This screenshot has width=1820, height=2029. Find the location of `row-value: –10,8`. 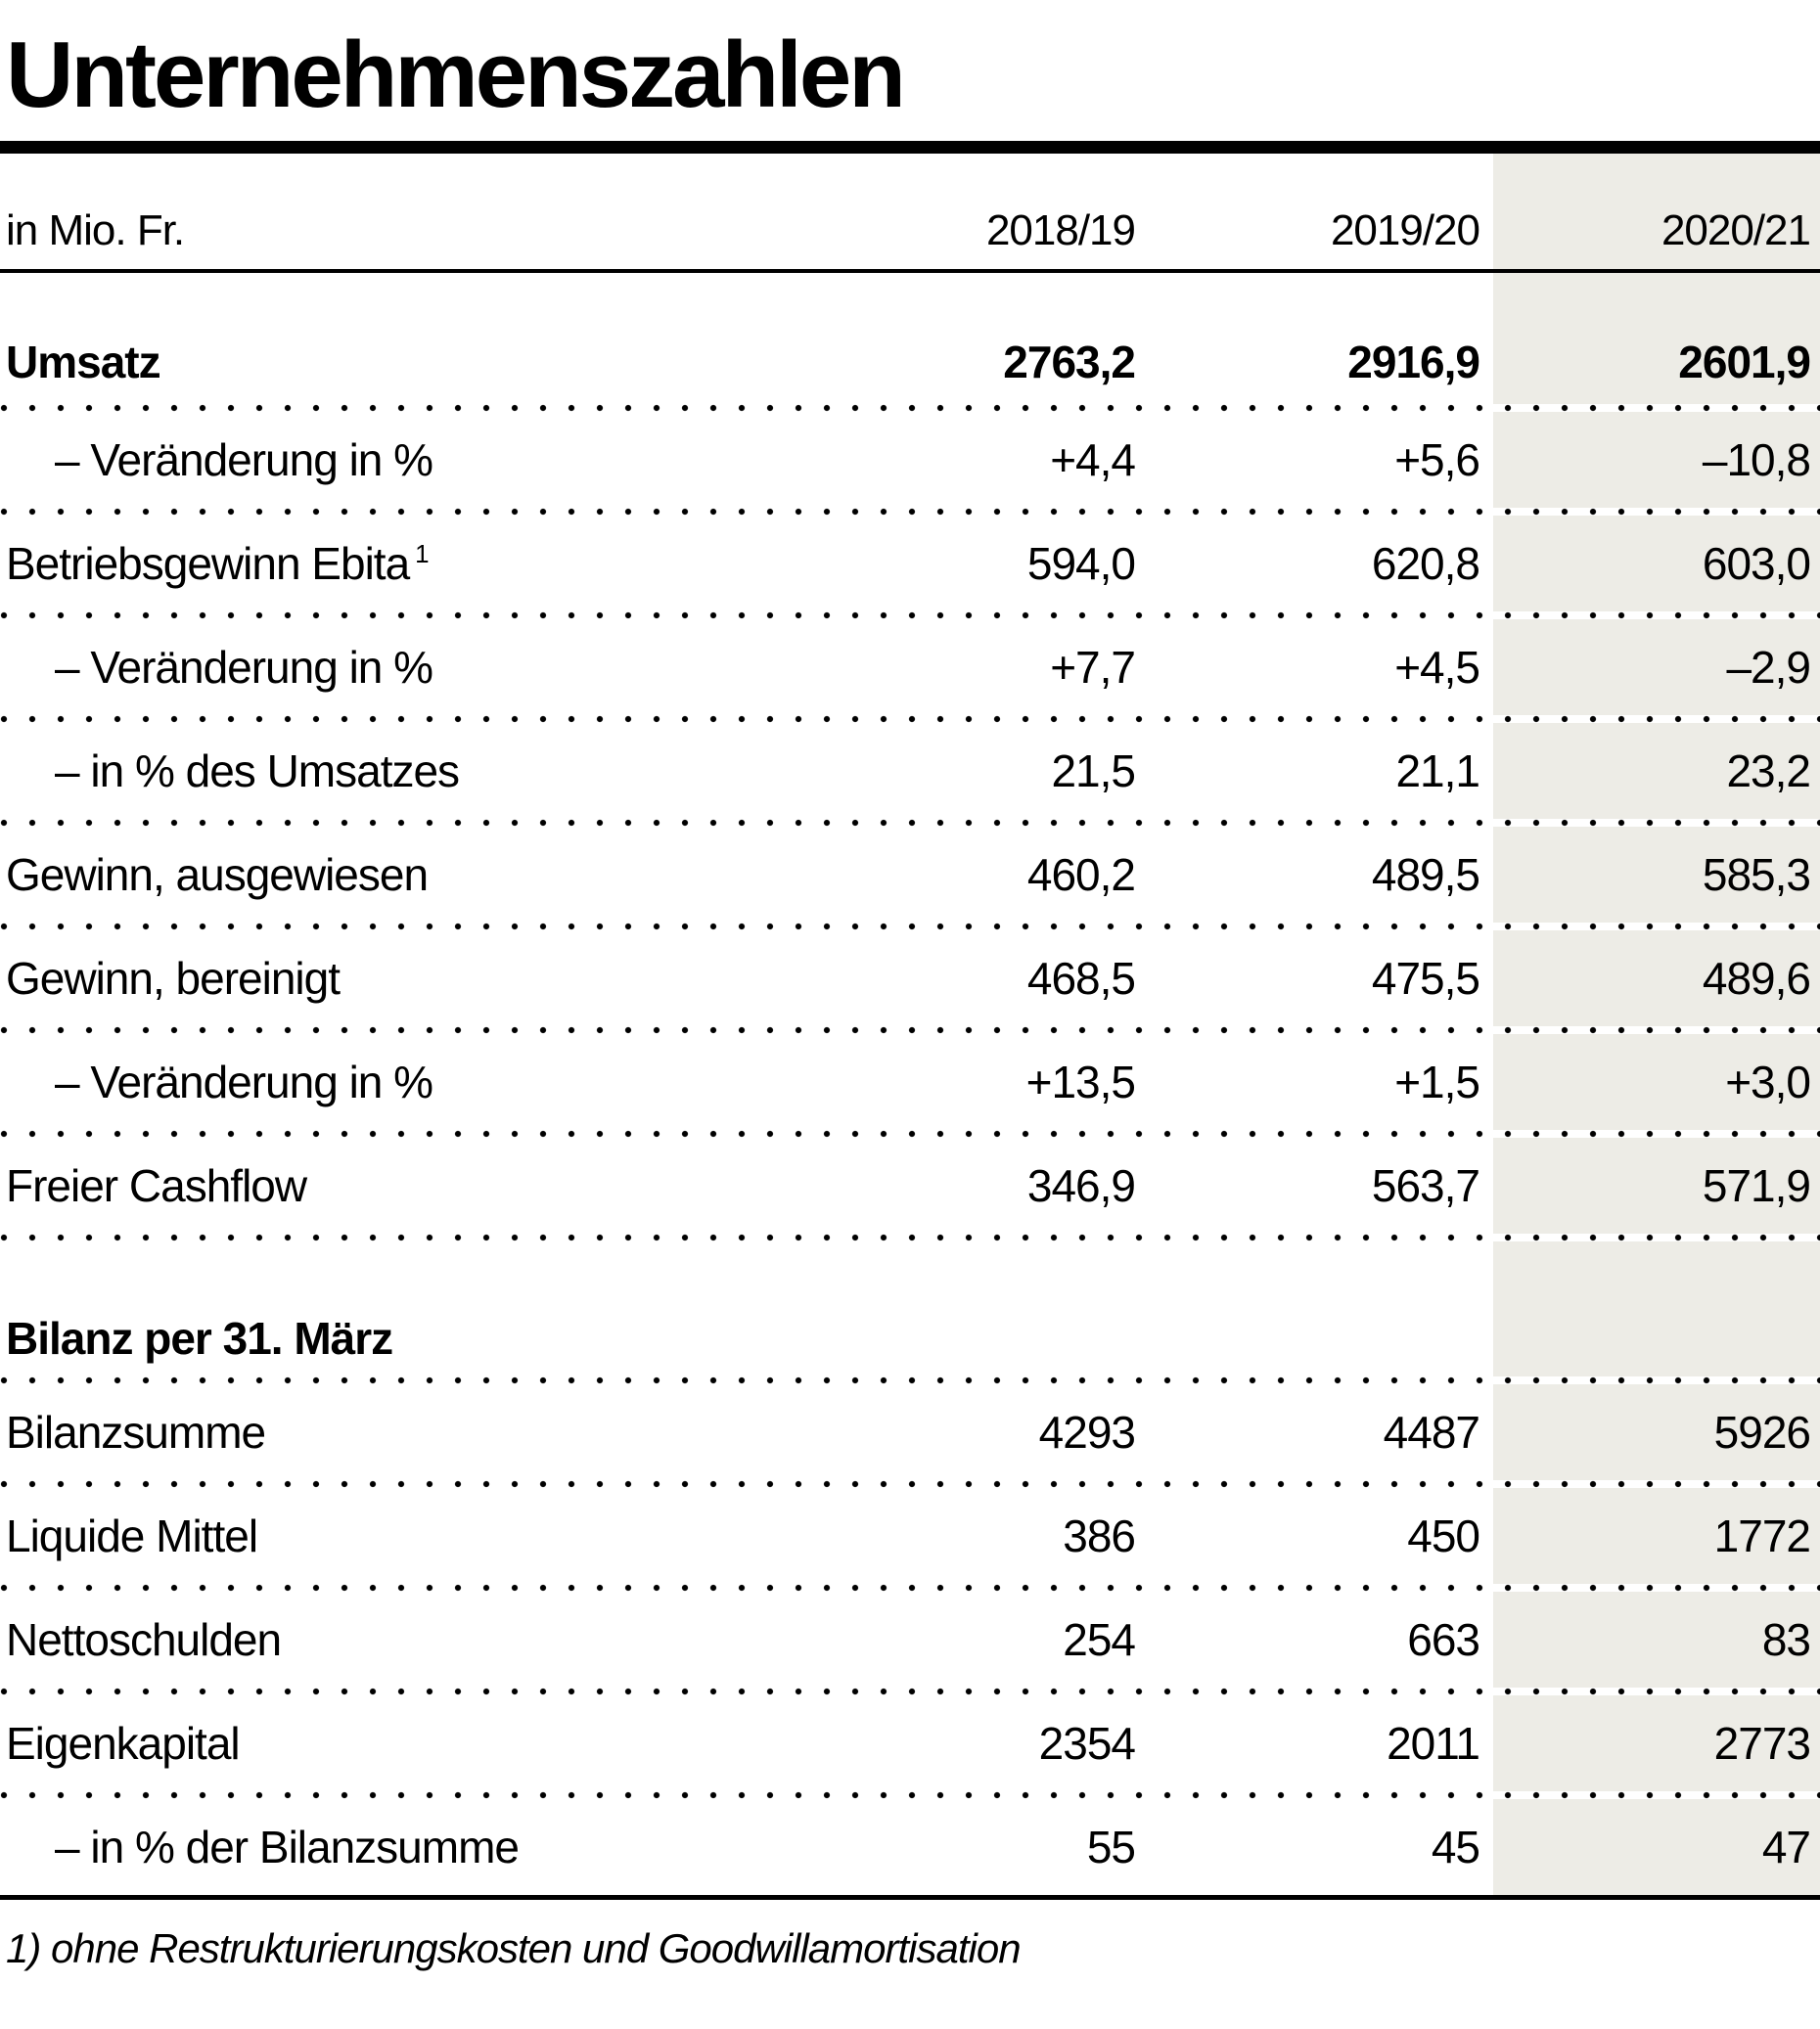

row-value: –10,8 is located at coordinates (1756, 459).